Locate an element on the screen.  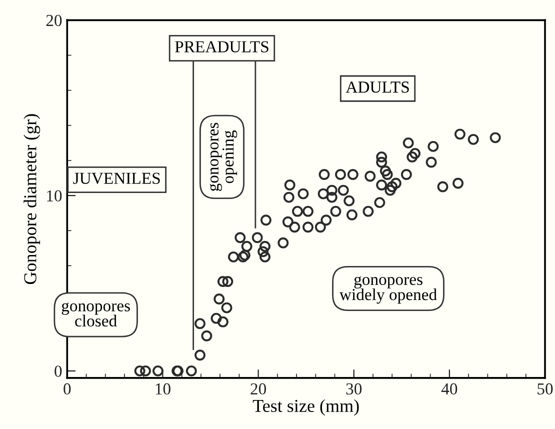
x-tick-label: 40 is located at coordinates (449, 389).